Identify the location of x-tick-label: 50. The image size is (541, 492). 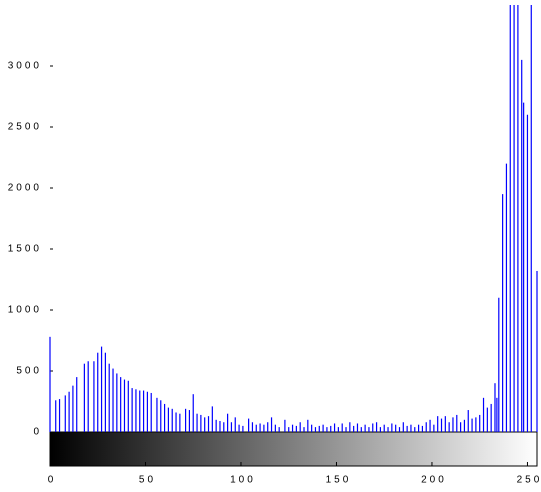
(147, 480).